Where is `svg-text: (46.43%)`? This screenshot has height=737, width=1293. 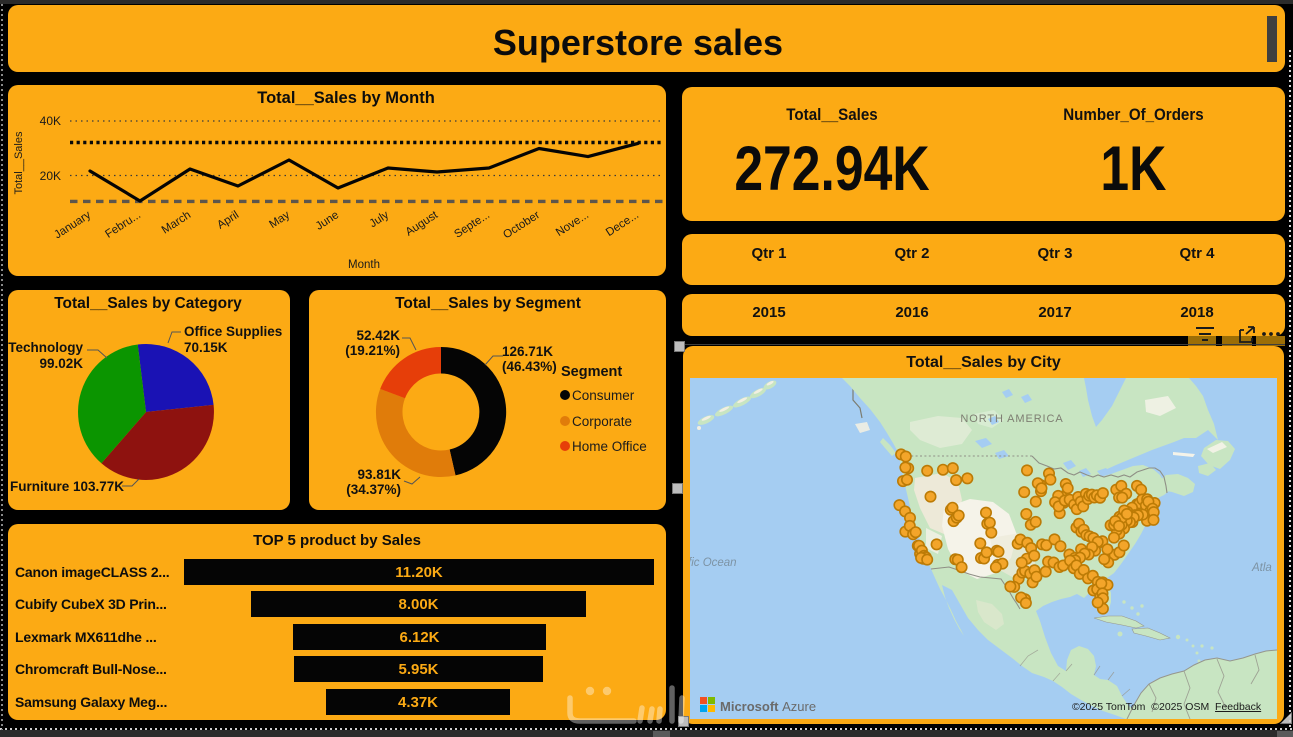 svg-text: (46.43%) is located at coordinates (529, 366).